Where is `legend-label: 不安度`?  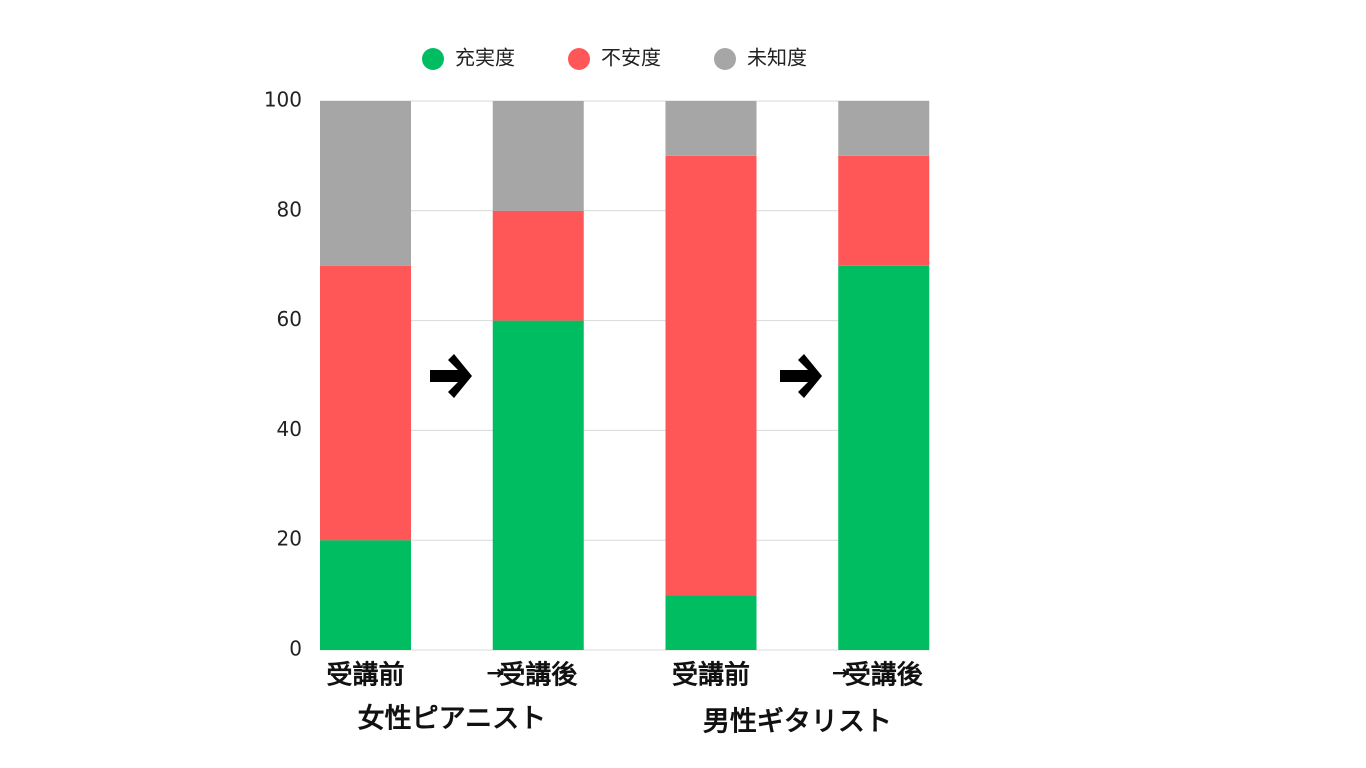 legend-label: 不安度 is located at coordinates (631, 58).